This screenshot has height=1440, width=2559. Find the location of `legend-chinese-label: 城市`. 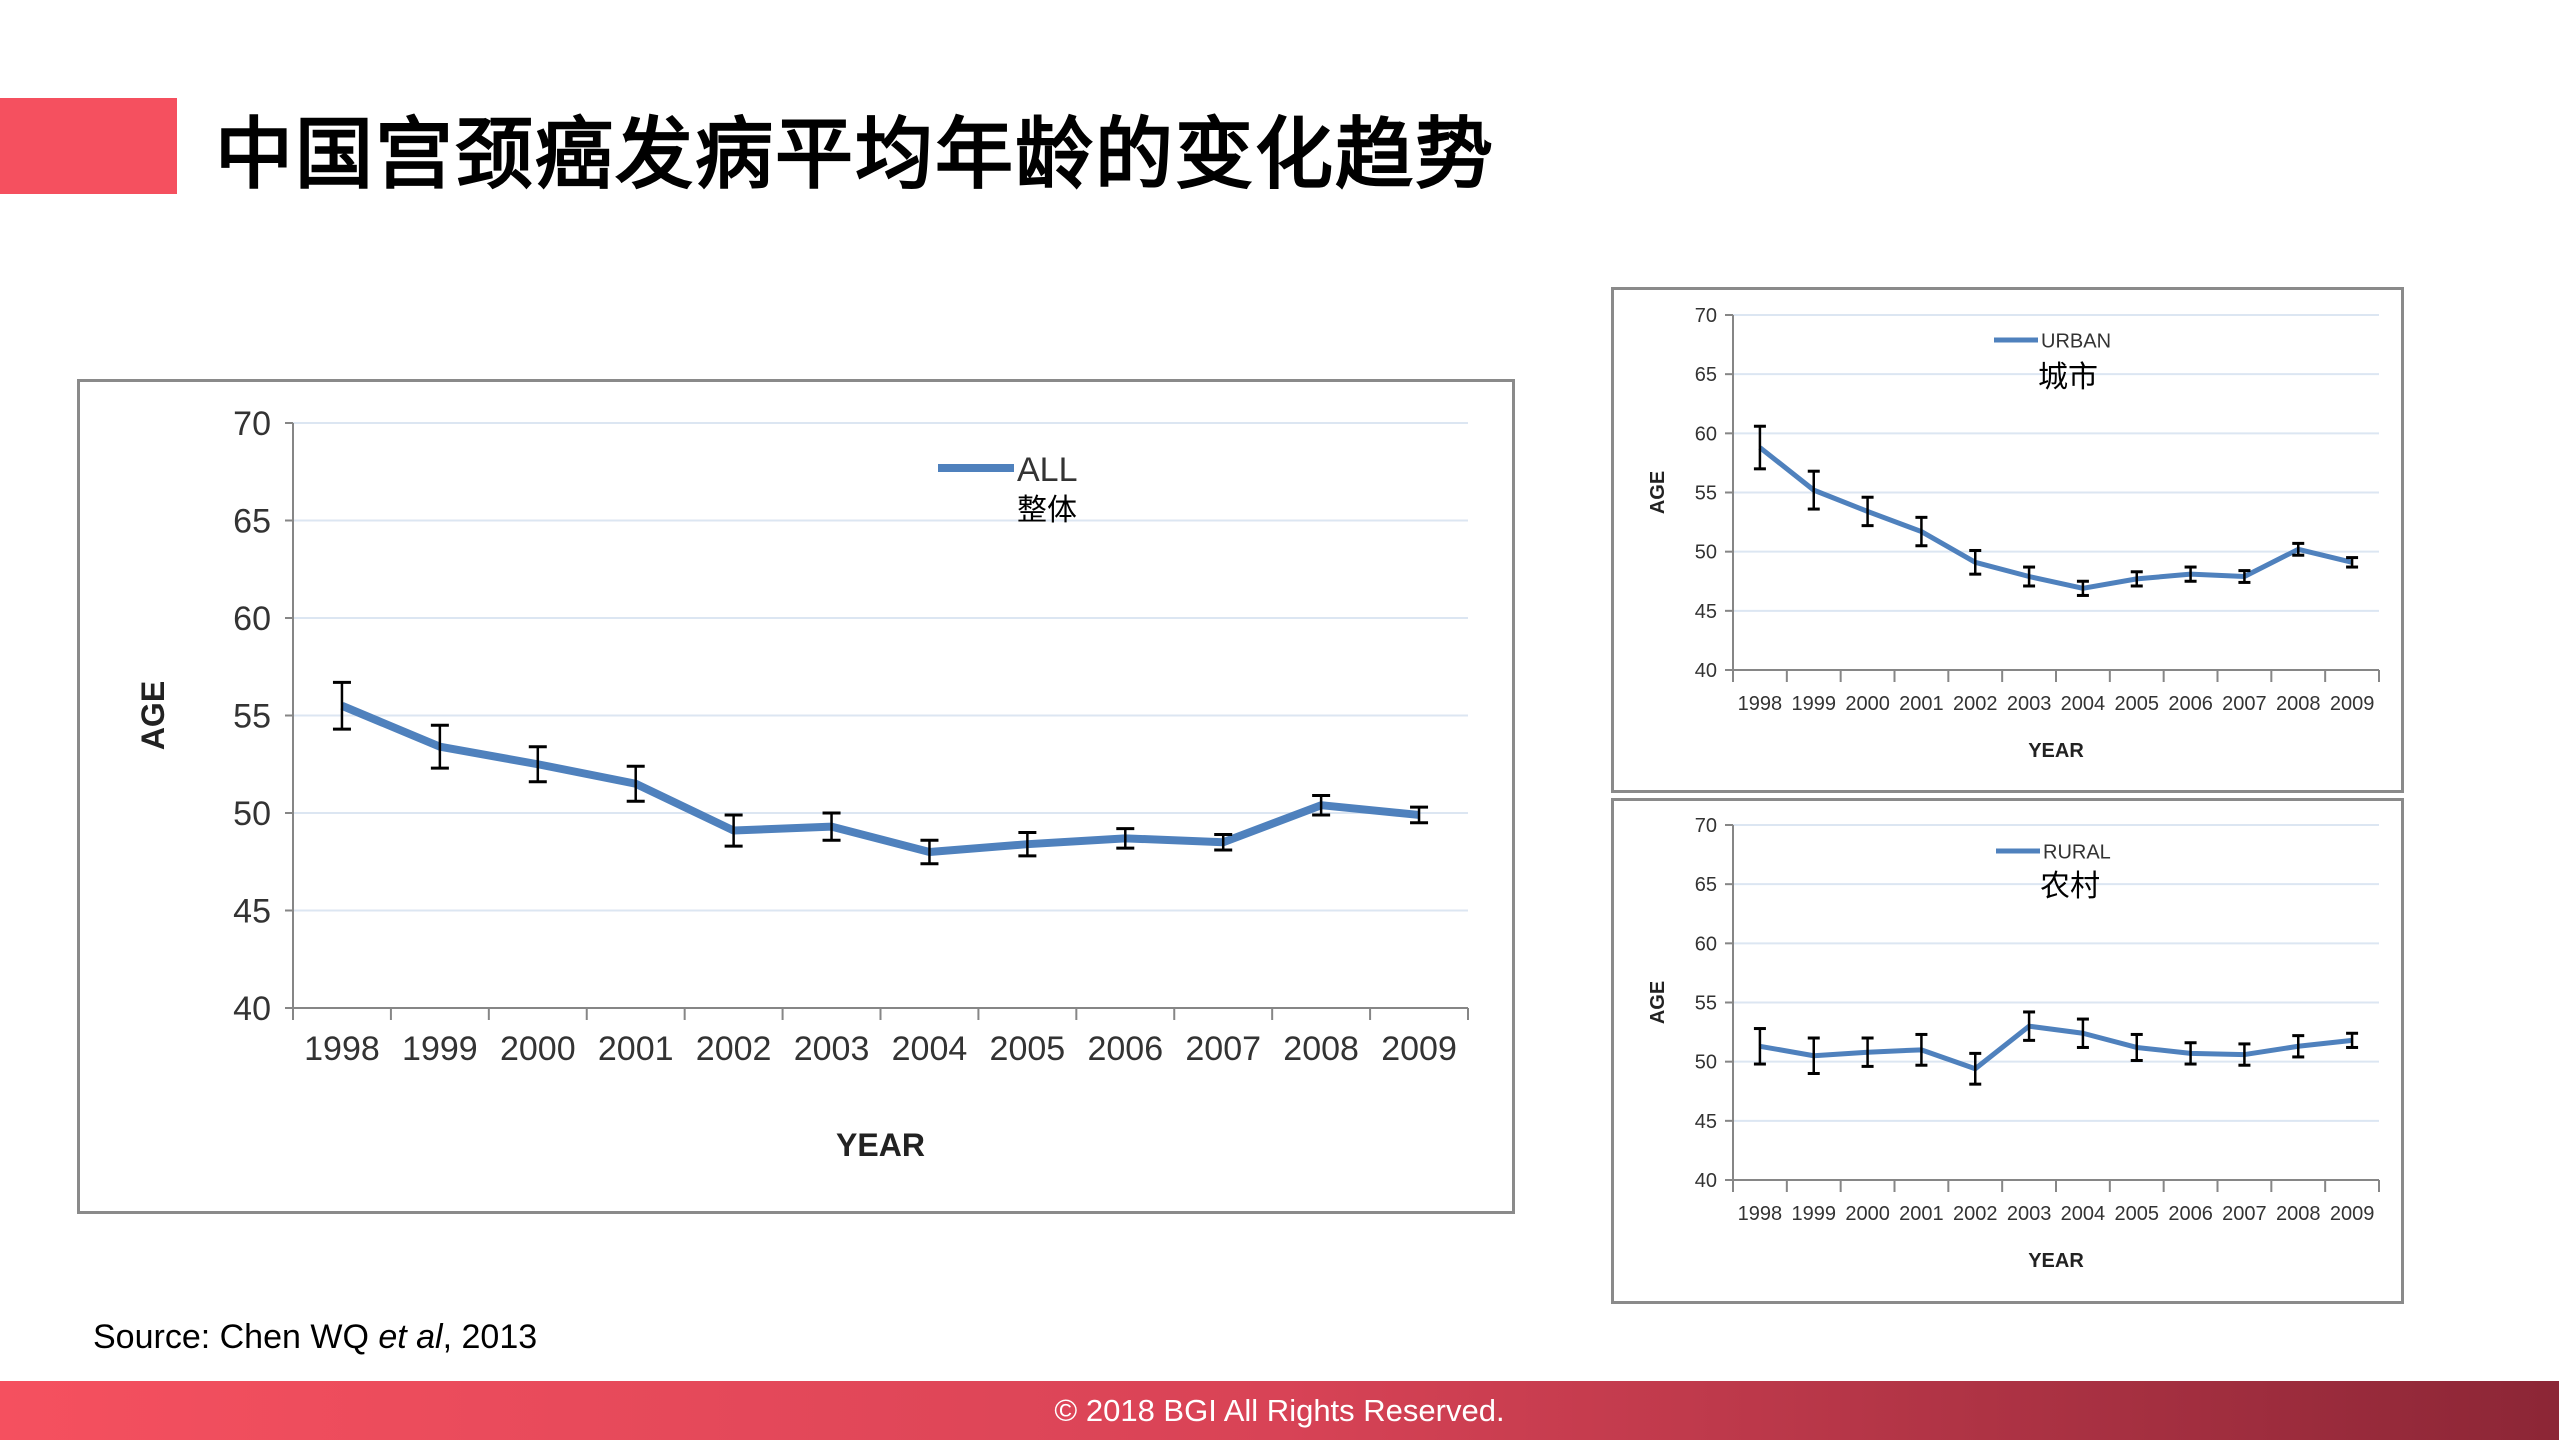

legend-chinese-label: 城市 is located at coordinates (2068, 377).